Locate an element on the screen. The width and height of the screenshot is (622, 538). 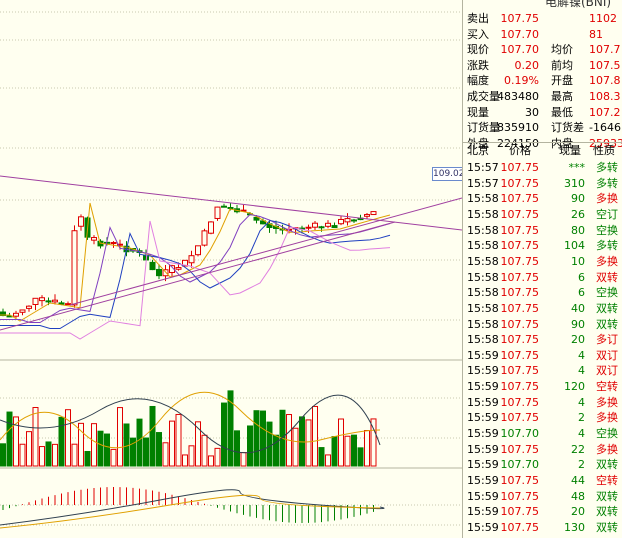
quote-row: 外盘 224150 内盘 25933 is located at coordinates (542, 143).